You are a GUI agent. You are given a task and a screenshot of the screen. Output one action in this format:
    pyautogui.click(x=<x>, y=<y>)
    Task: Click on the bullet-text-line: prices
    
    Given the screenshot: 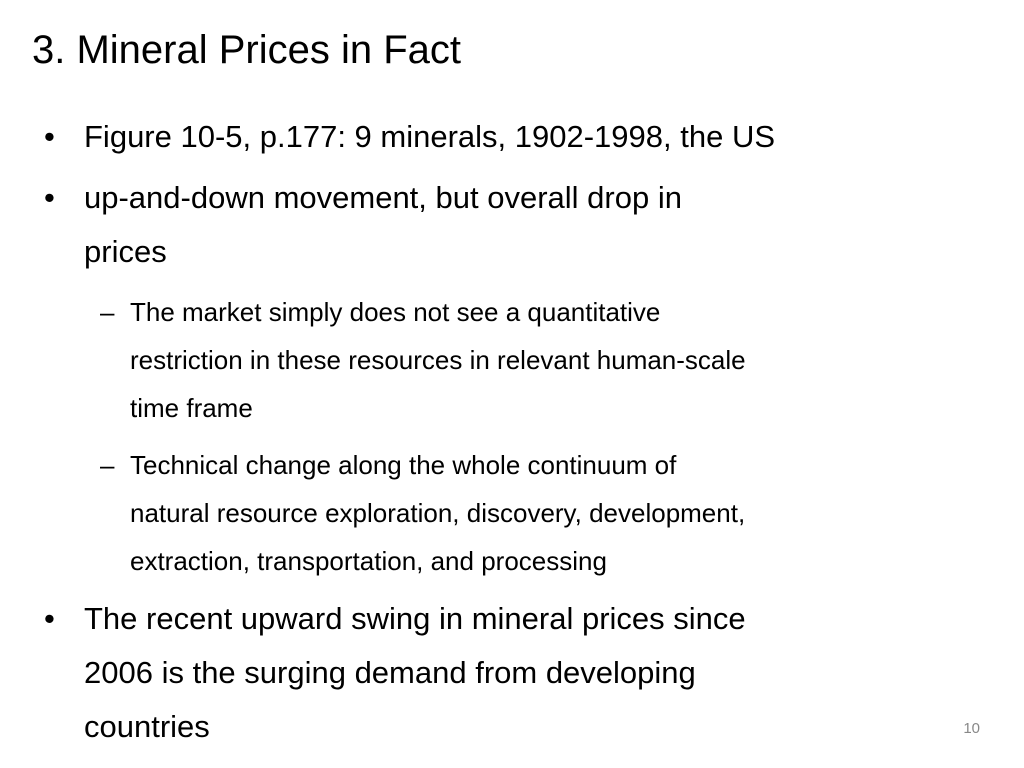 What is the action you would take?
    pyautogui.click(x=125, y=251)
    